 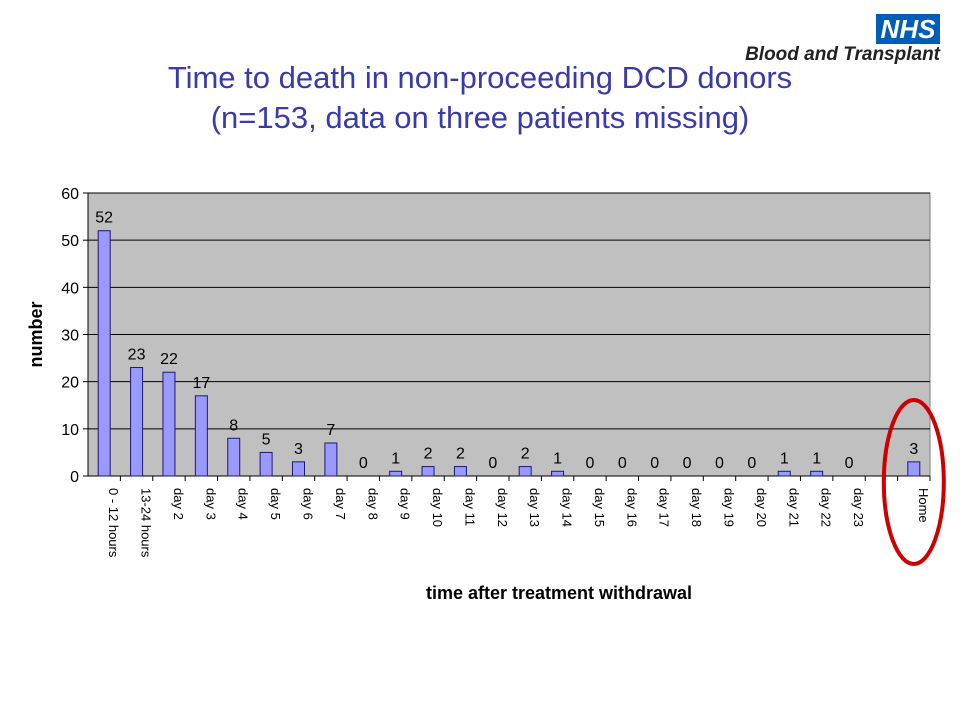 What do you see at coordinates (826, 507) in the screenshot?
I see `x-tick-label: day 22` at bounding box center [826, 507].